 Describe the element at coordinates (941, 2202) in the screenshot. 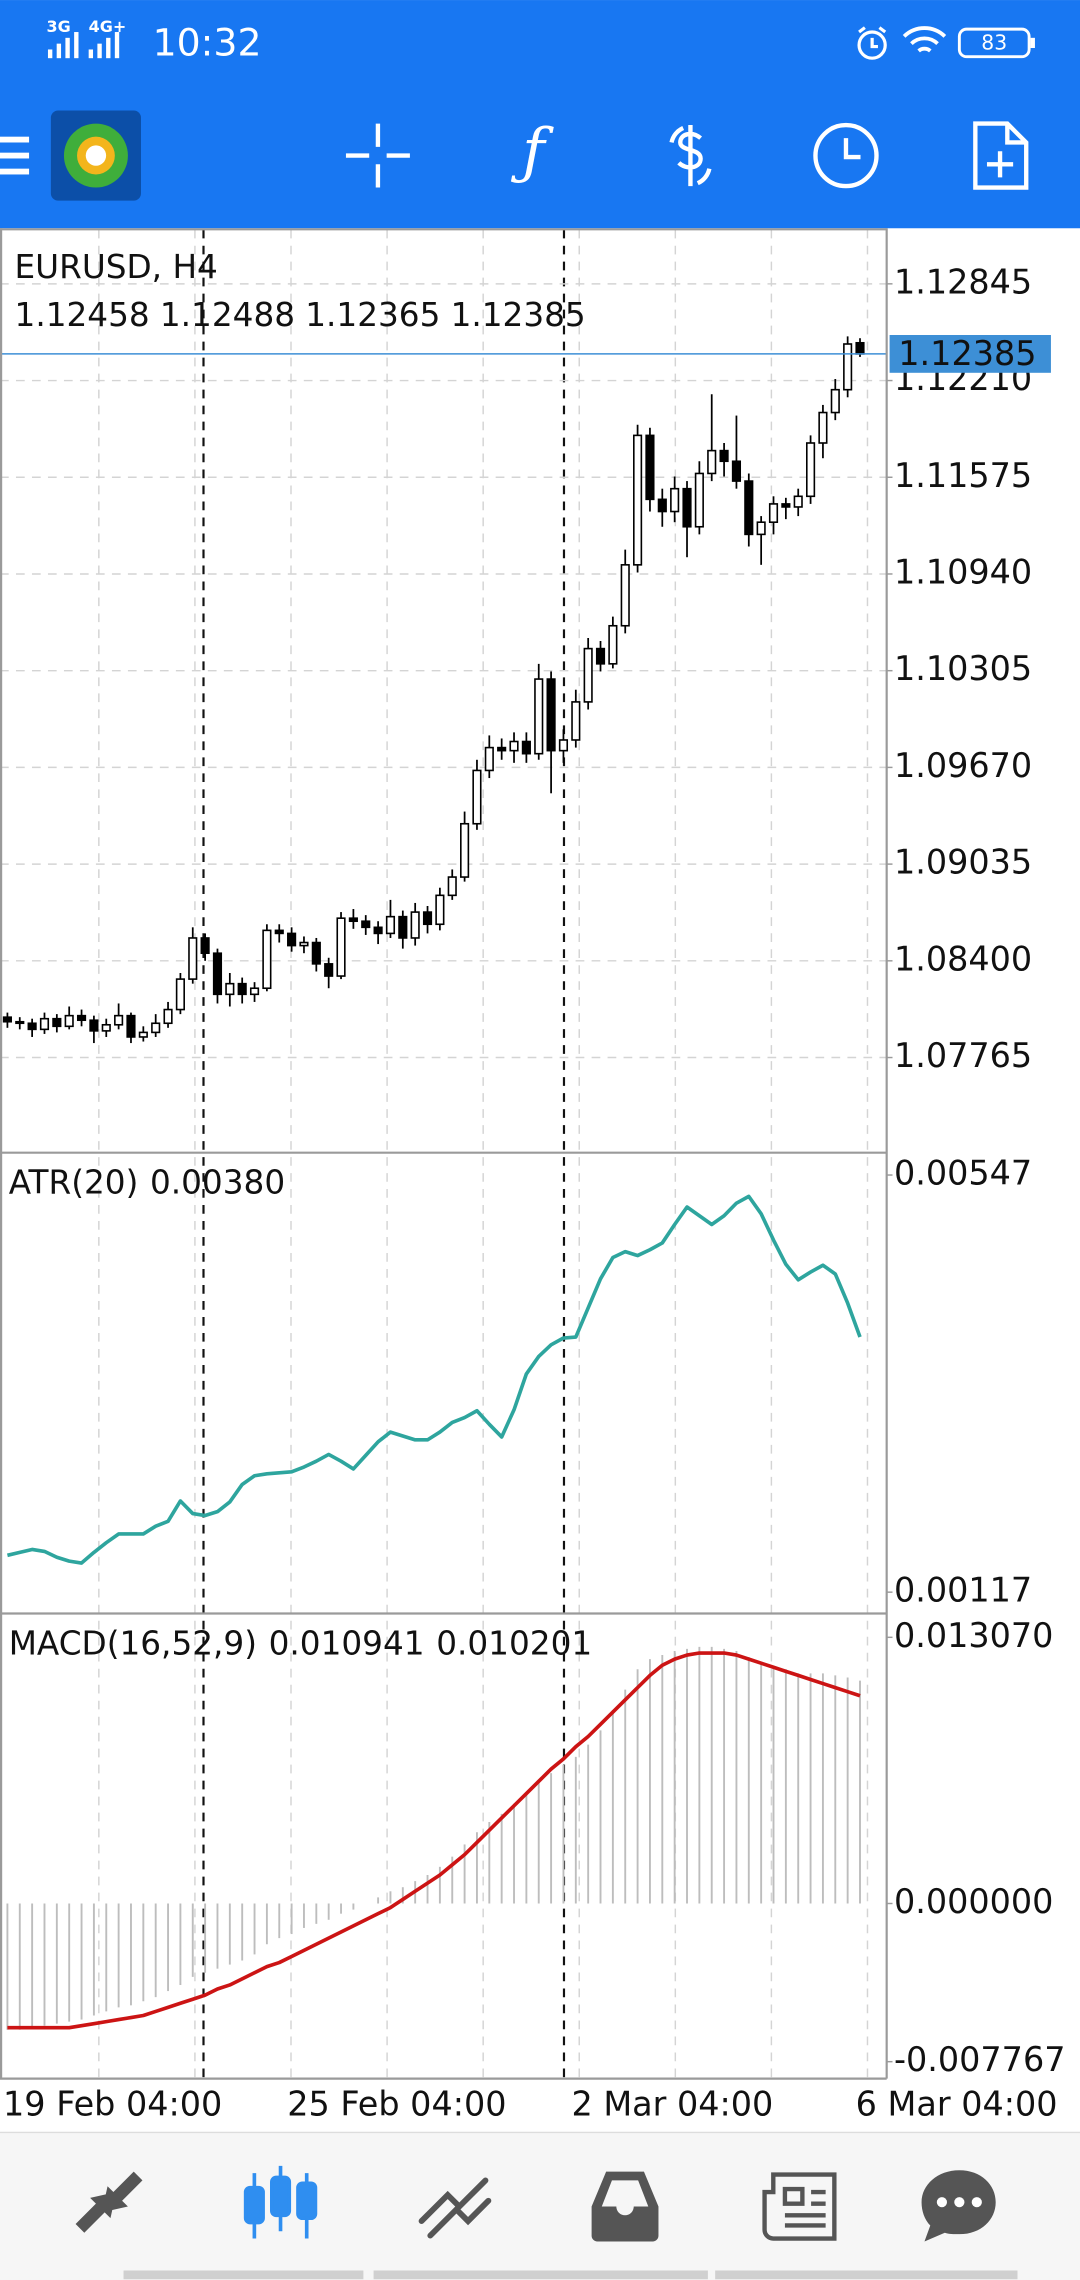

I see `chat-tab-part` at that location.